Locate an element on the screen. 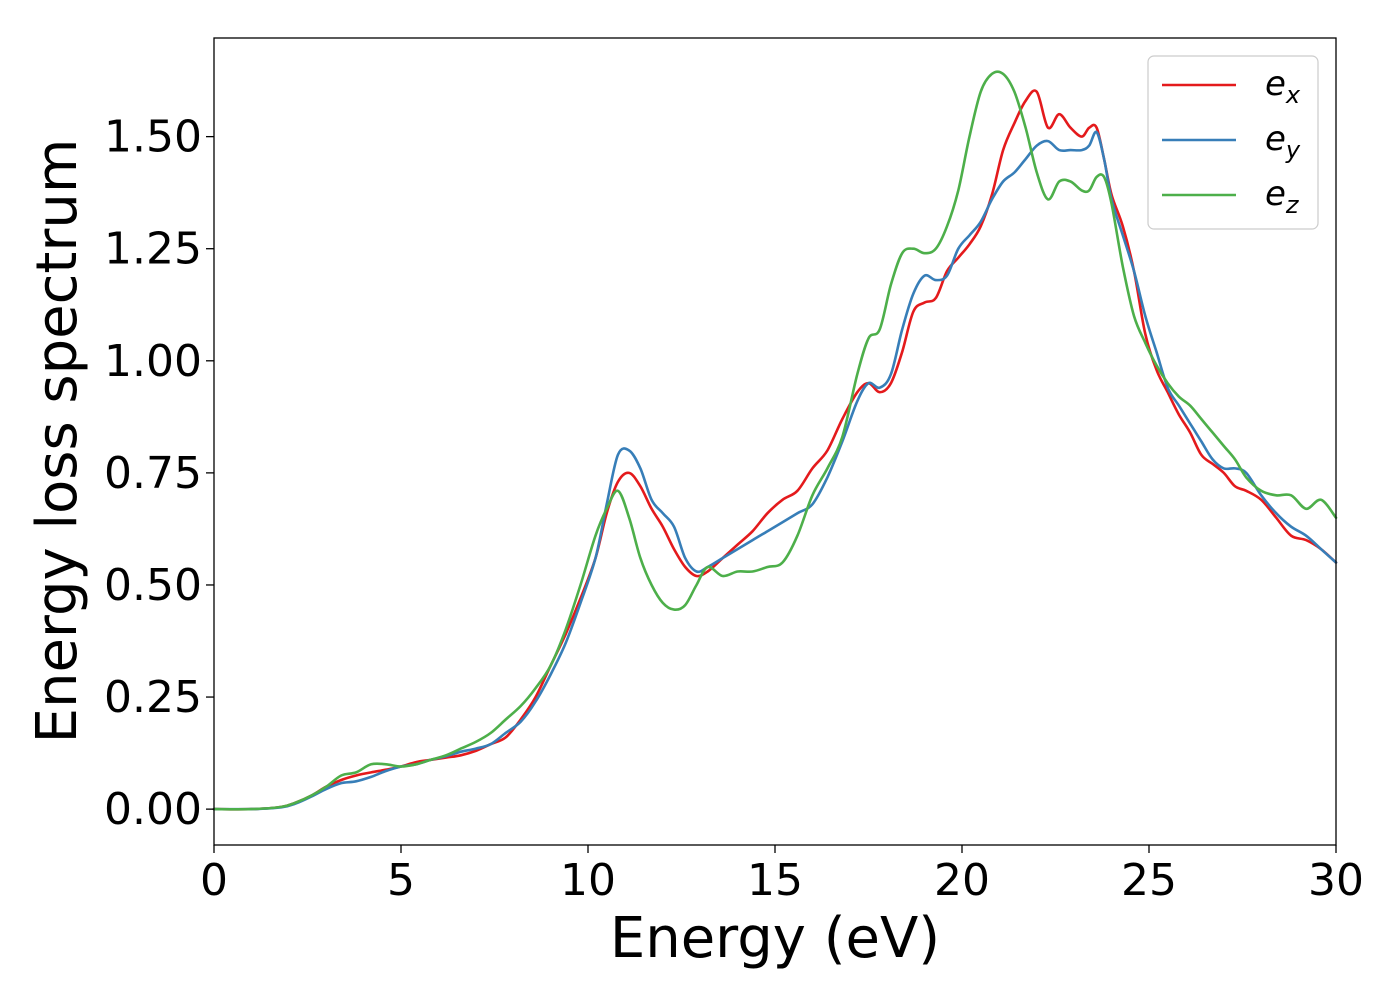  y-axis-ticks: 0.00 0.25 0.50 0.75 1.00 1.25 1.50 is located at coordinates (159, 473).